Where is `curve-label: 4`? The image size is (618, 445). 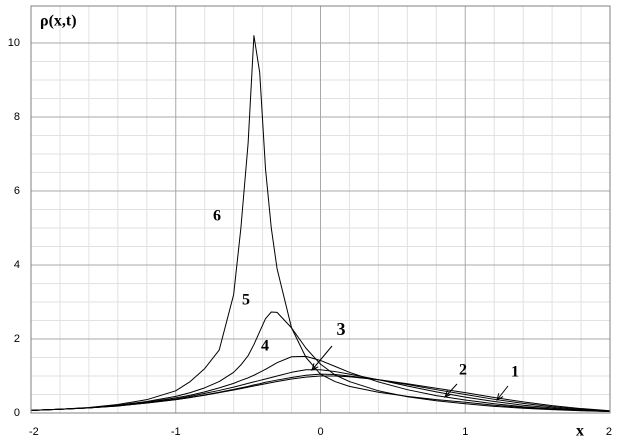 curve-label: 4 is located at coordinates (265, 346).